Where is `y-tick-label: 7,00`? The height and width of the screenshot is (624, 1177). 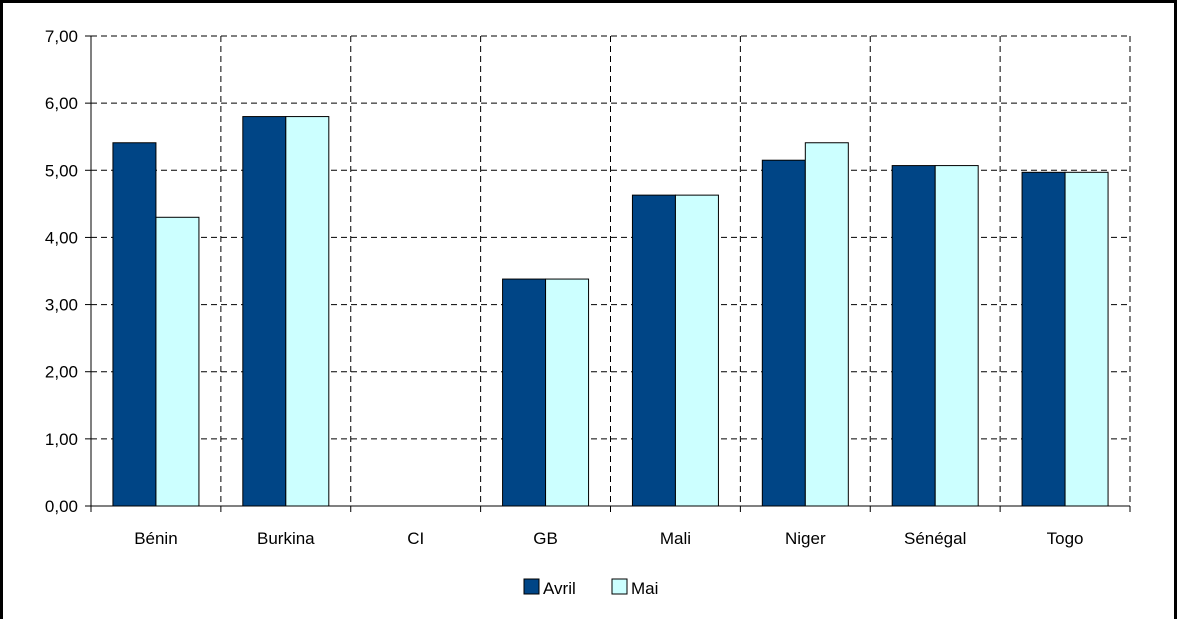 y-tick-label: 7,00 is located at coordinates (61, 36).